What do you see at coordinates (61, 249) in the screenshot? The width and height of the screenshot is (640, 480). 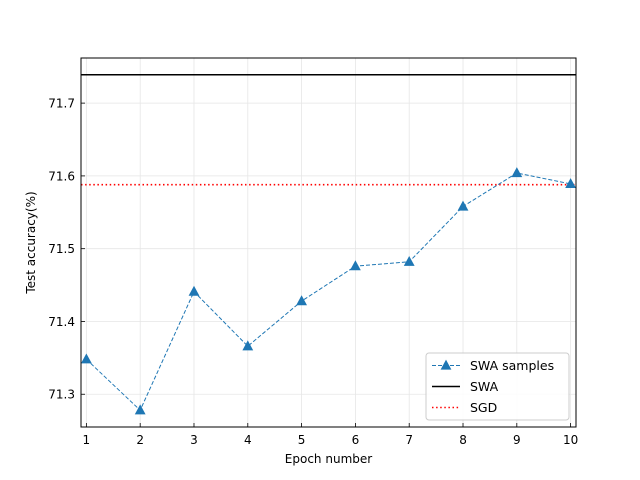 I see `y-tick-label: 71.5` at bounding box center [61, 249].